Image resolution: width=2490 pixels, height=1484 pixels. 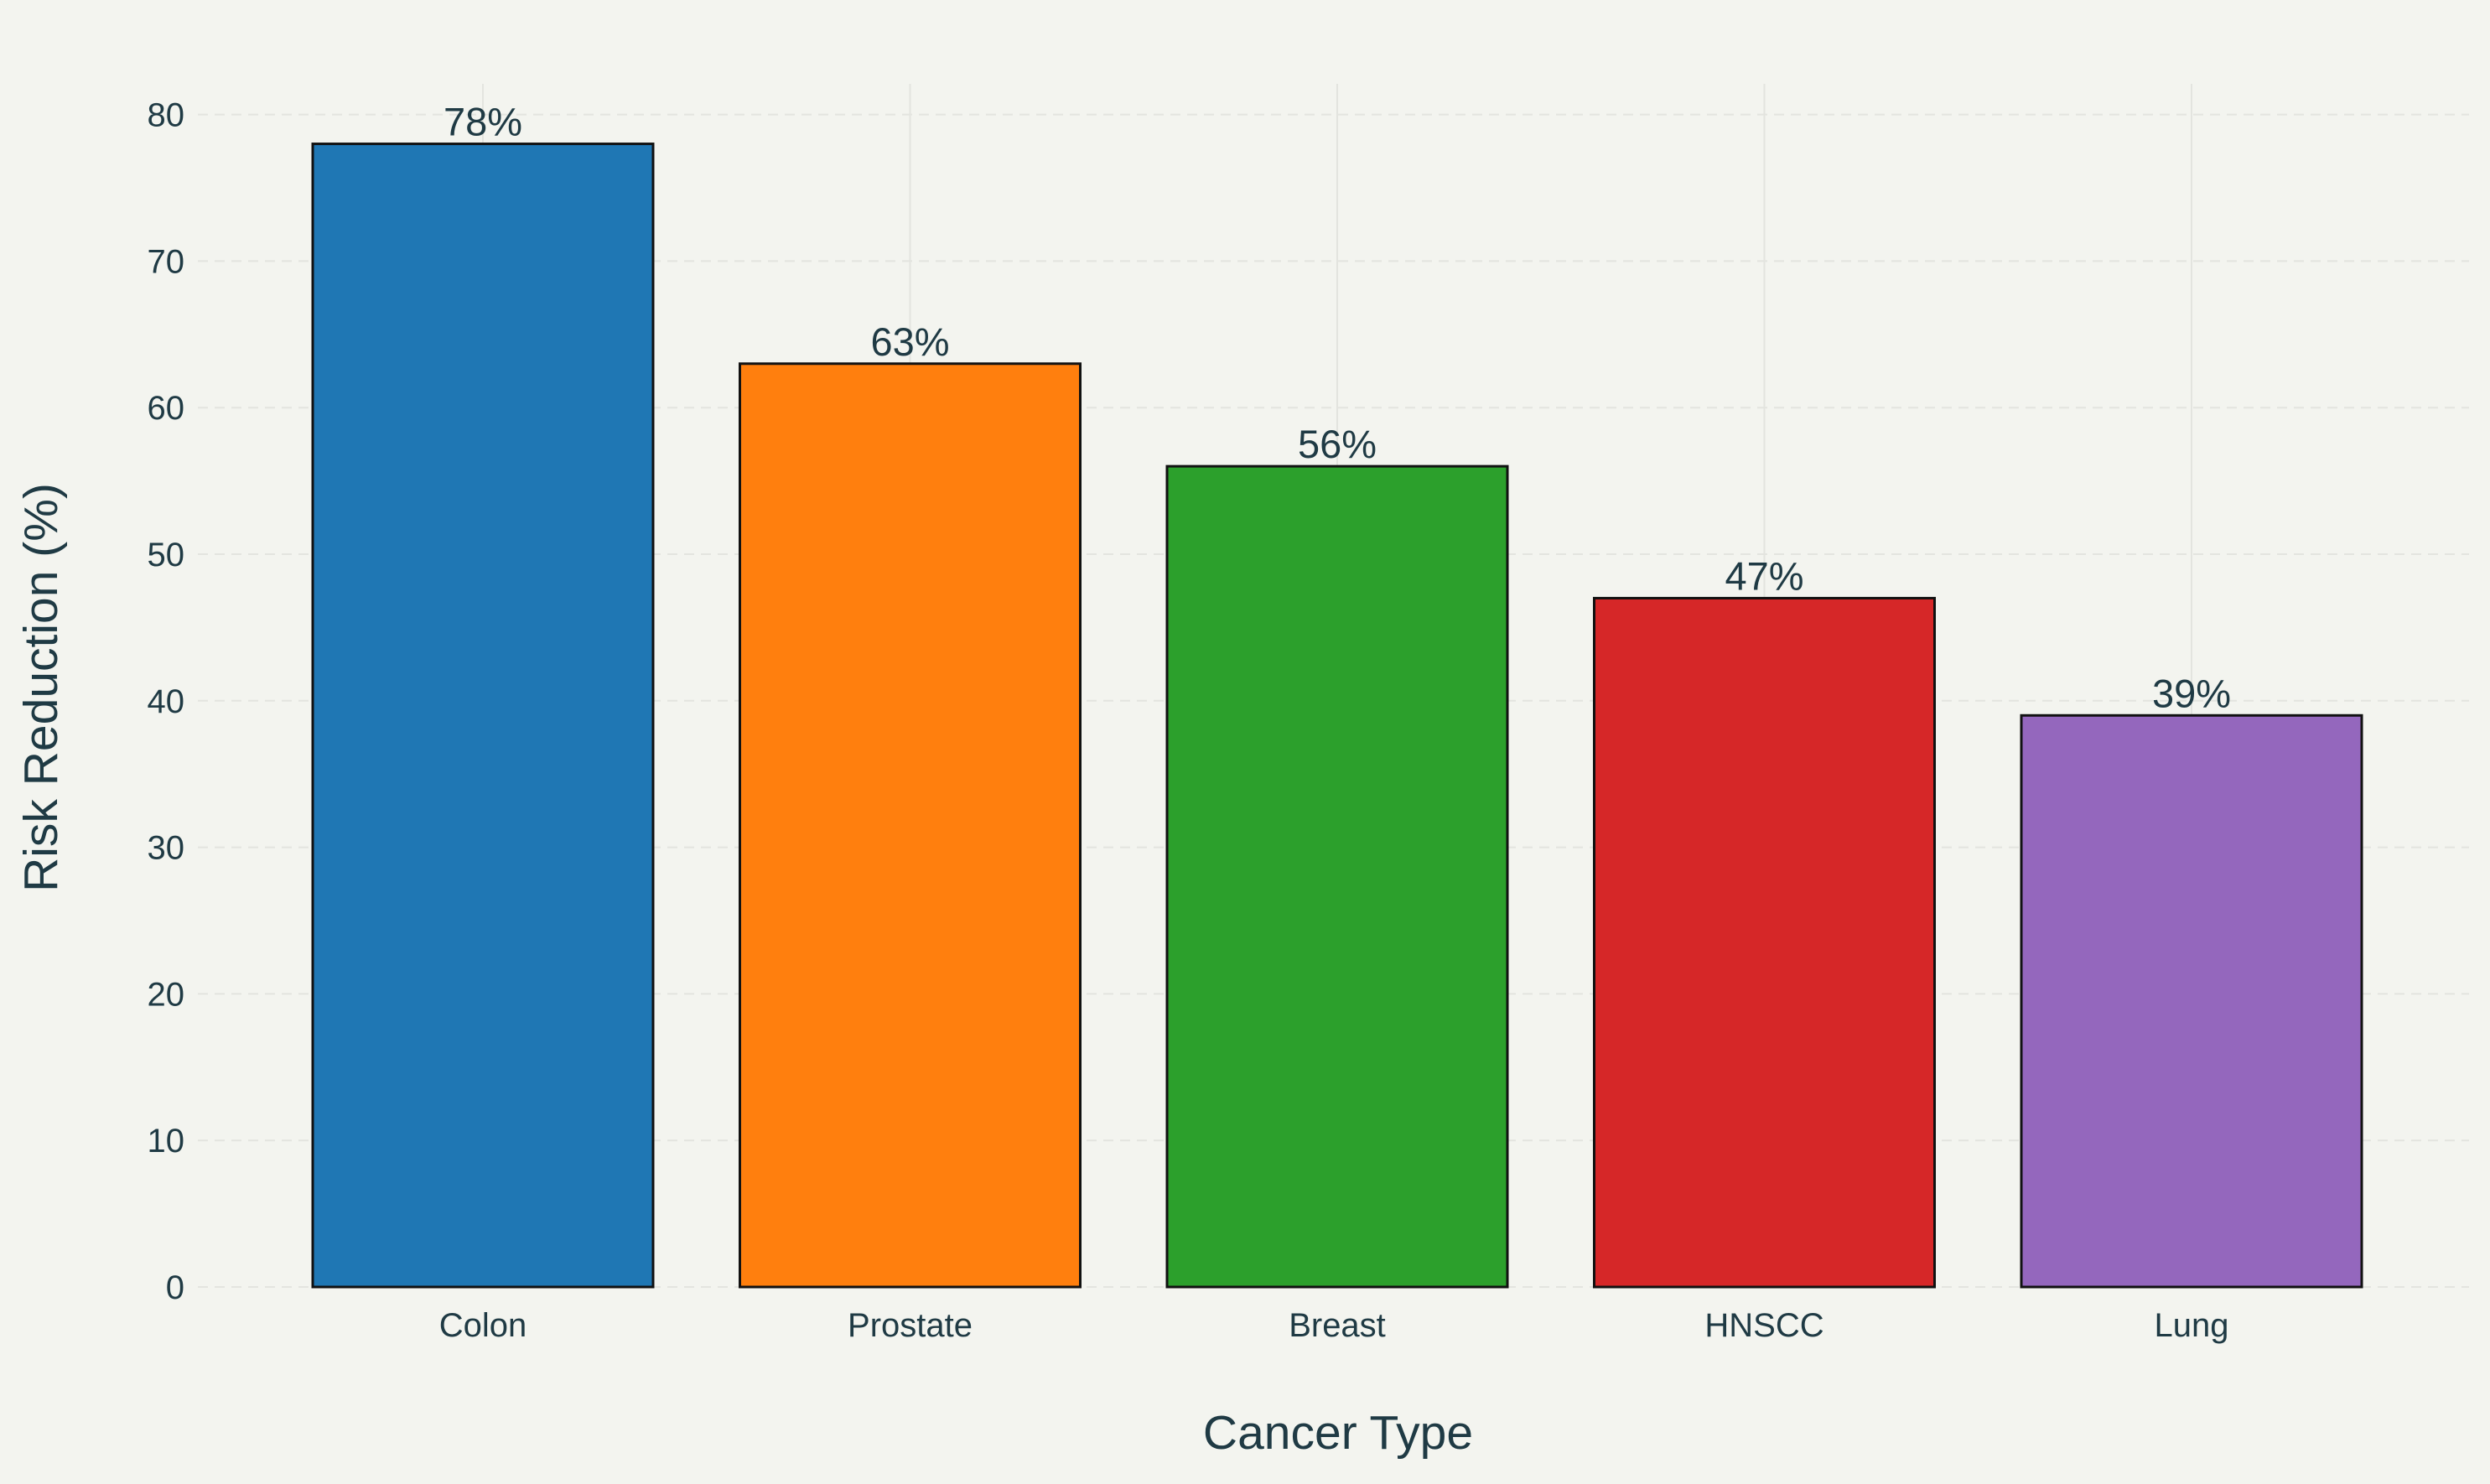 What do you see at coordinates (483, 122) in the screenshot?
I see `data-label-colon: 78%` at bounding box center [483, 122].